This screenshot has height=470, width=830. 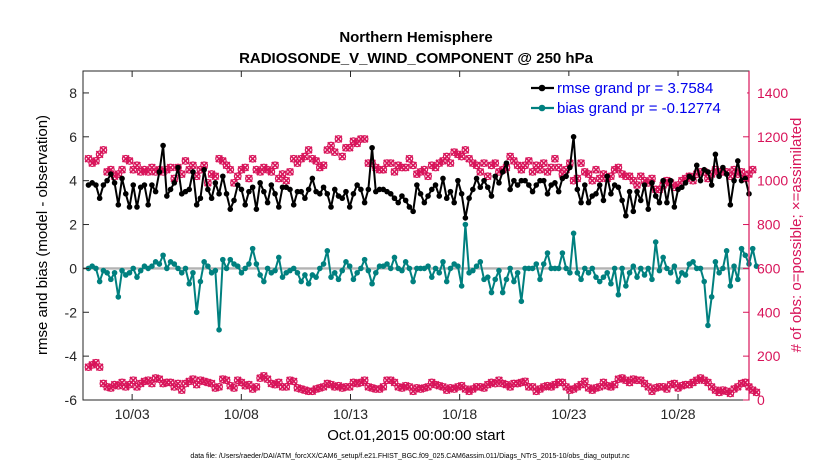 What do you see at coordinates (415, 37) in the screenshot?
I see `chart-title: Northern Hemisphere` at bounding box center [415, 37].